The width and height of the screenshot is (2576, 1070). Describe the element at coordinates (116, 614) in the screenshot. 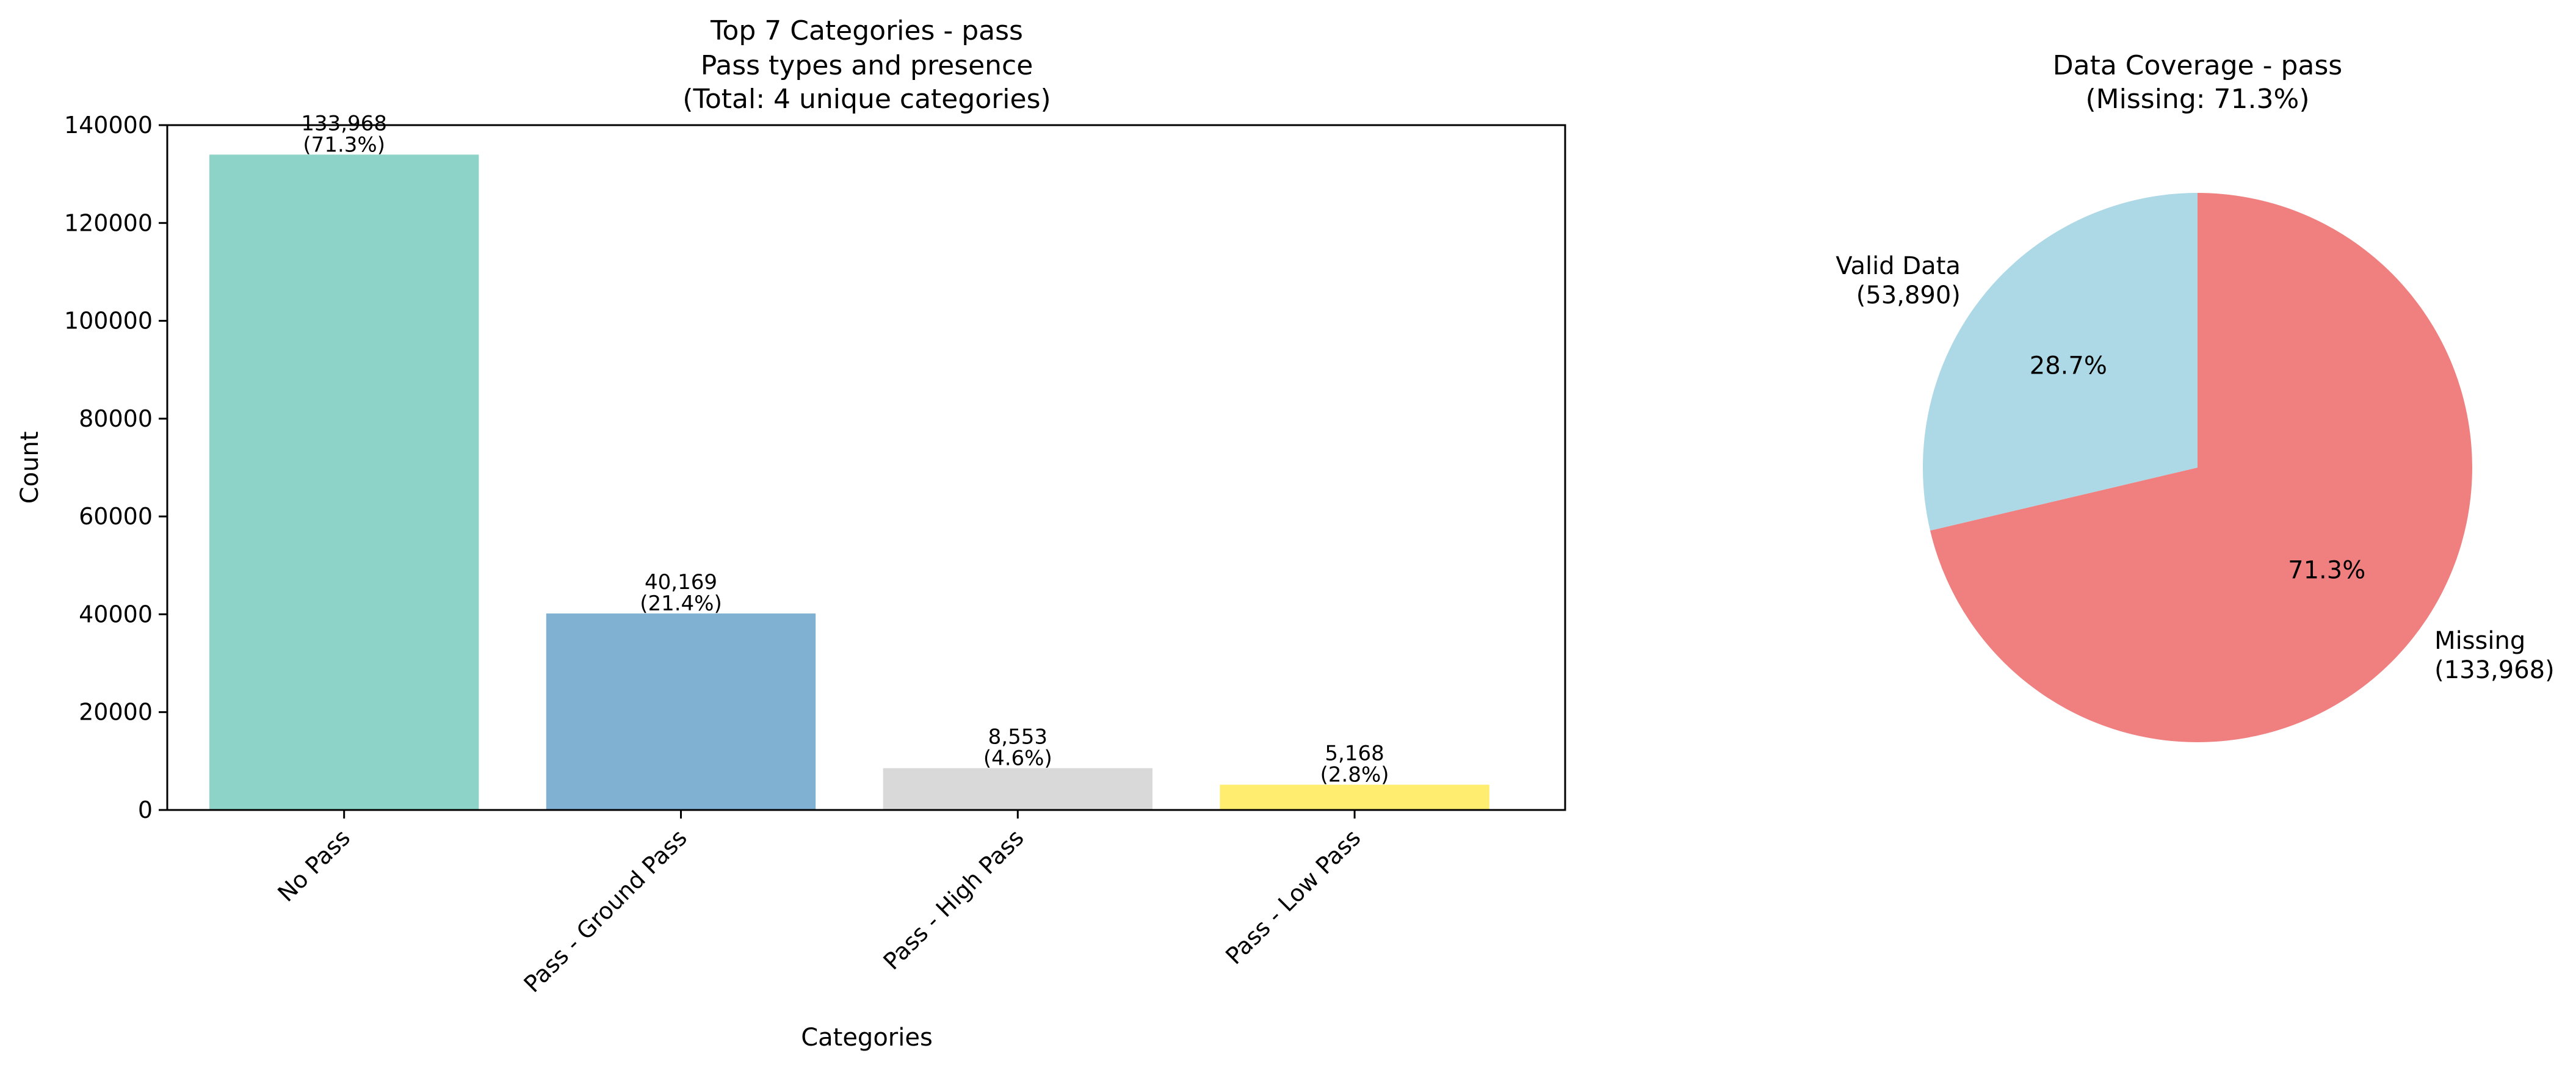

I see `y-tick-label-2: 40000` at that location.